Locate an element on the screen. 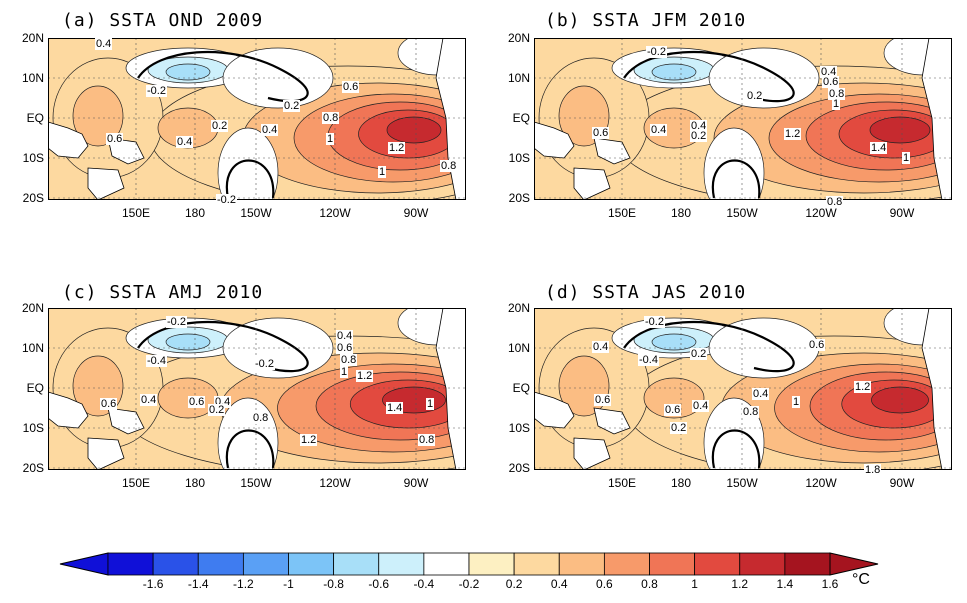 The image size is (967, 603). colorbar-tick-label: -1.6 is located at coordinates (153, 584).